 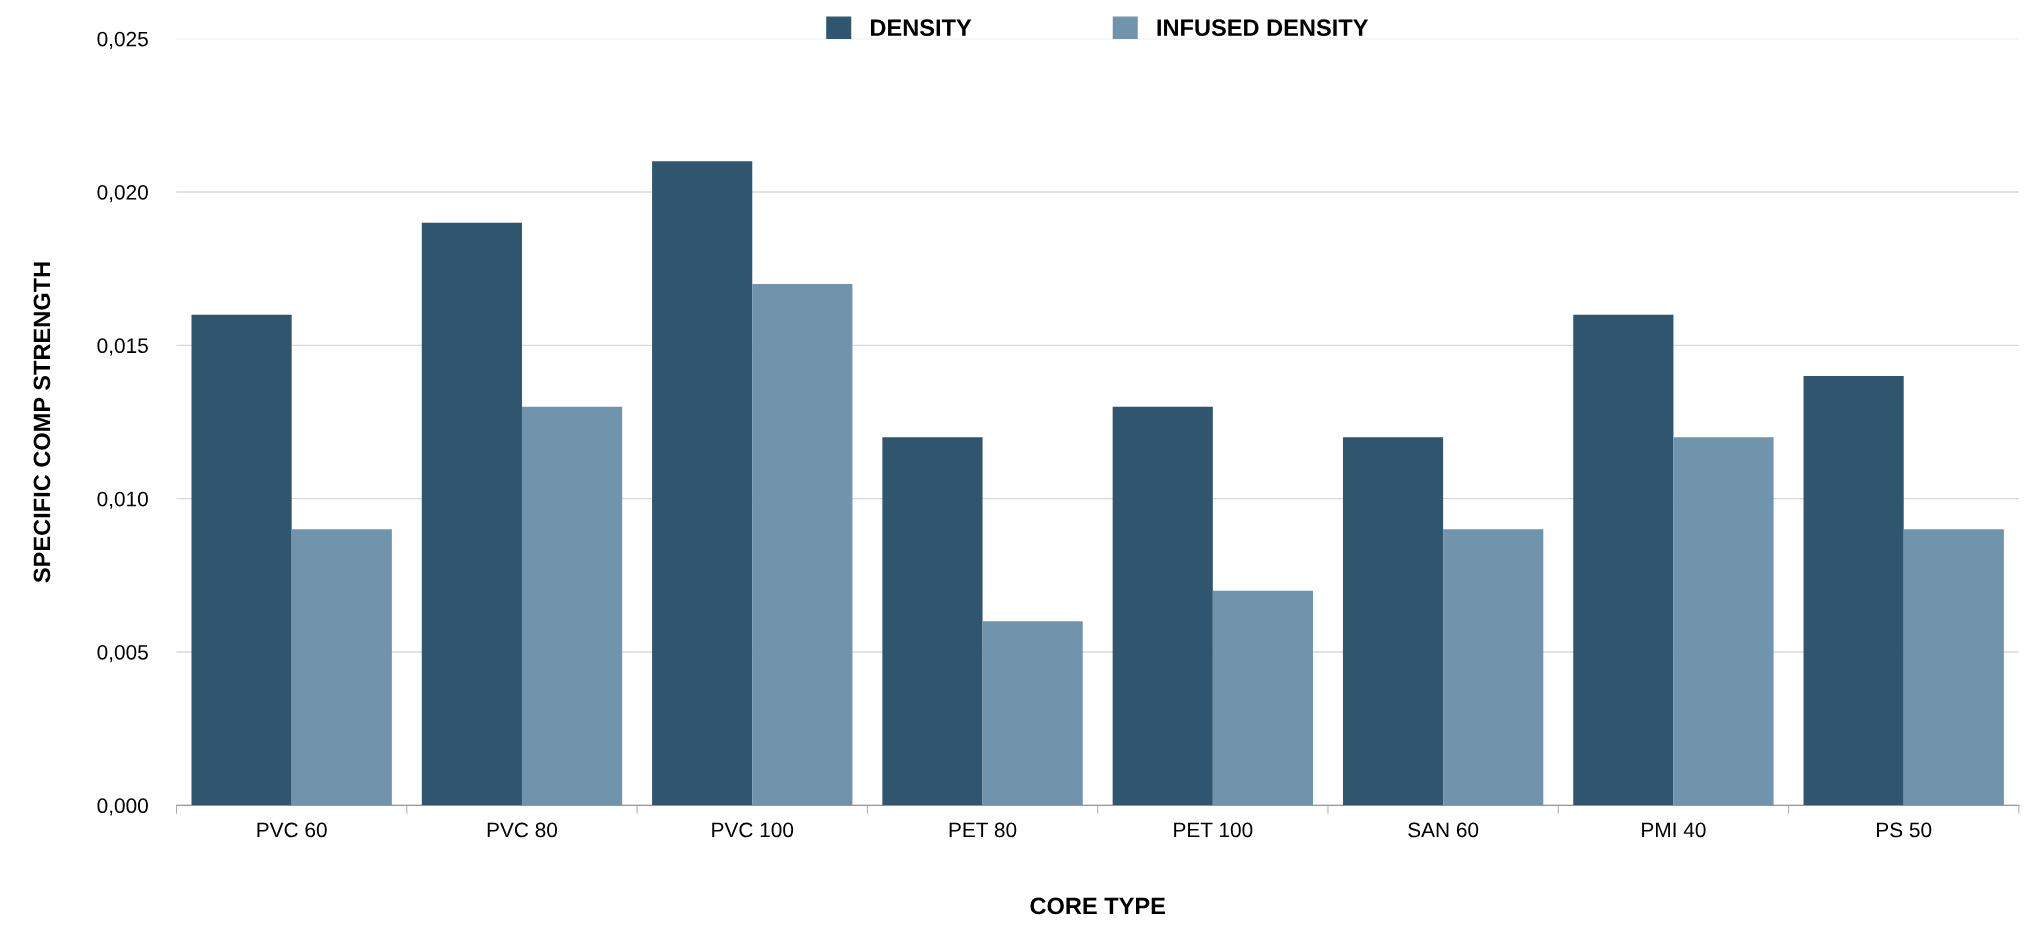 What do you see at coordinates (122, 40) in the screenshot?
I see `y-tick-label: 0,025` at bounding box center [122, 40].